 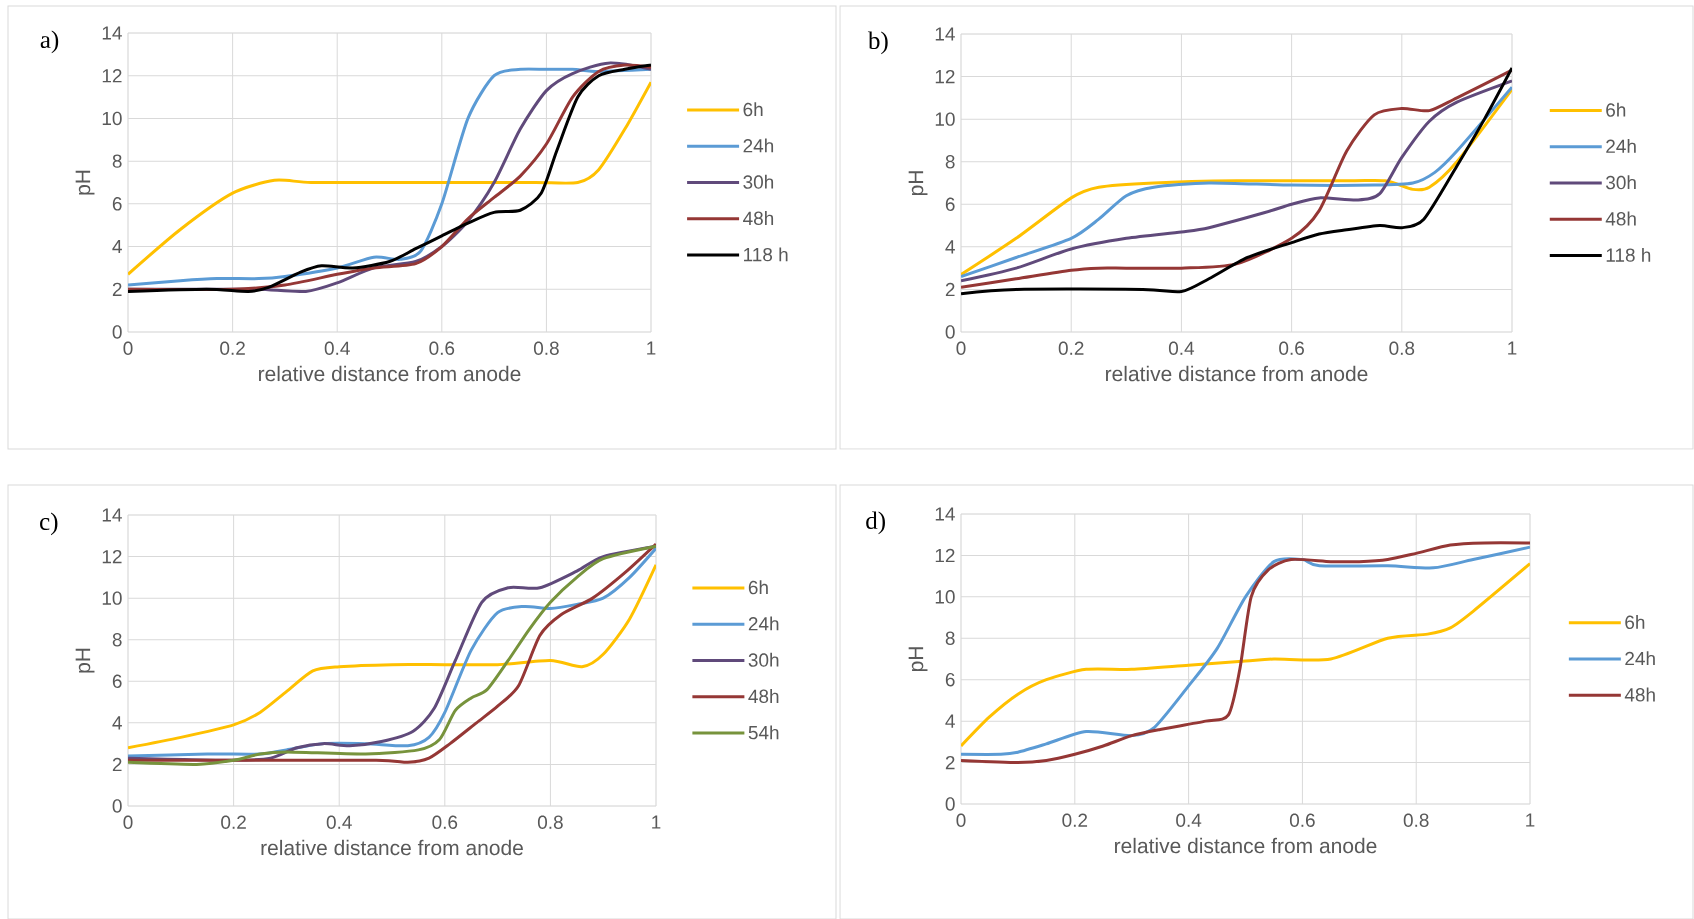 I want to click on chart-title: b), so click(x=877, y=42).